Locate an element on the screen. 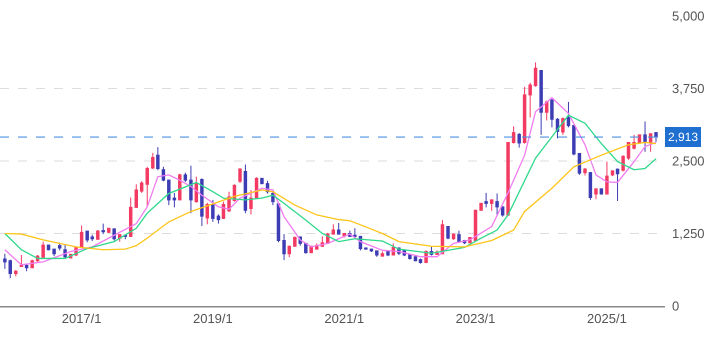  x-tick-label: 2017/1 is located at coordinates (82, 318).